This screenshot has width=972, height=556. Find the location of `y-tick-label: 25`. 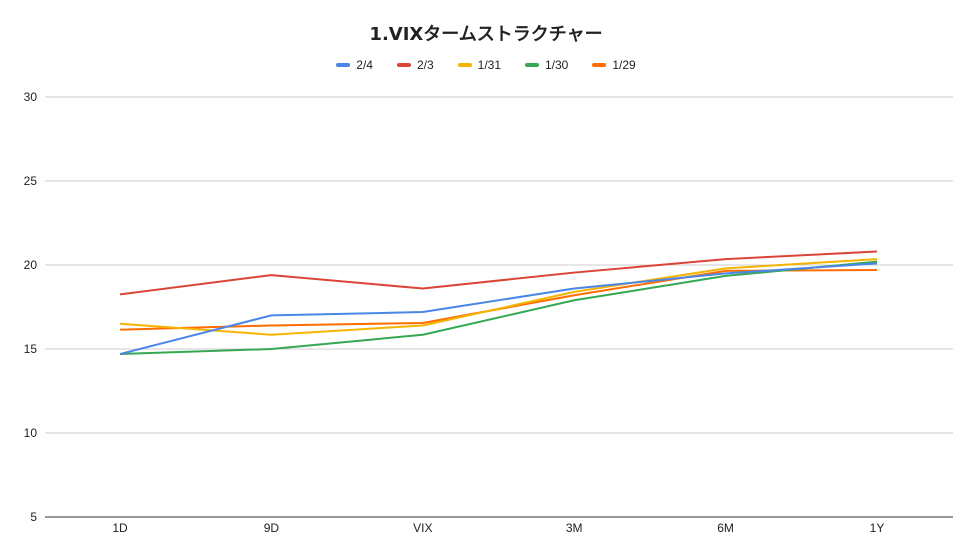

y-tick-label: 25 is located at coordinates (31, 181).